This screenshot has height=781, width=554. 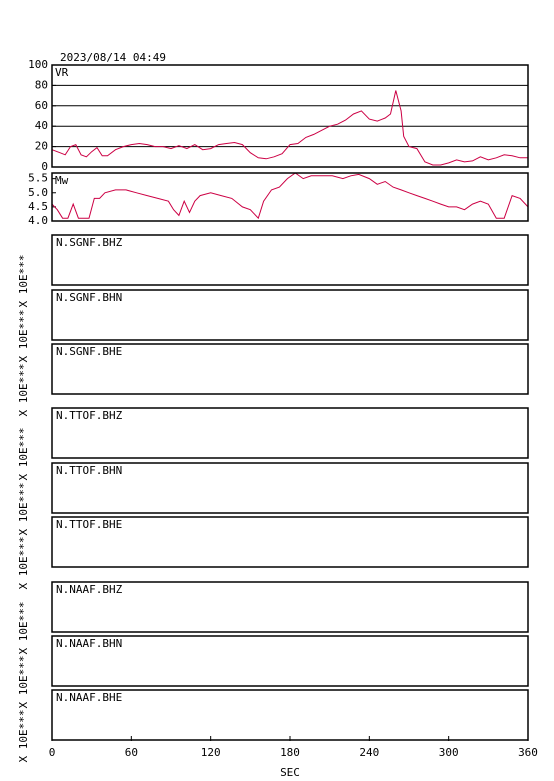 I want to click on y-tick-label: 100, so click(x=38, y=64).